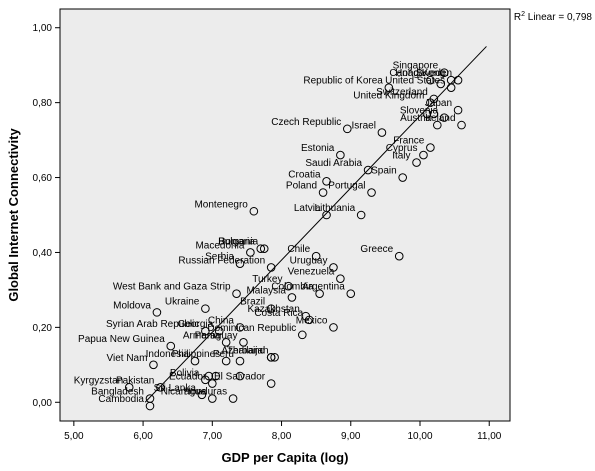 The width and height of the screenshot is (595, 471). What do you see at coordinates (240, 377) in the screenshot?
I see `point-label: El Salvador` at bounding box center [240, 377].